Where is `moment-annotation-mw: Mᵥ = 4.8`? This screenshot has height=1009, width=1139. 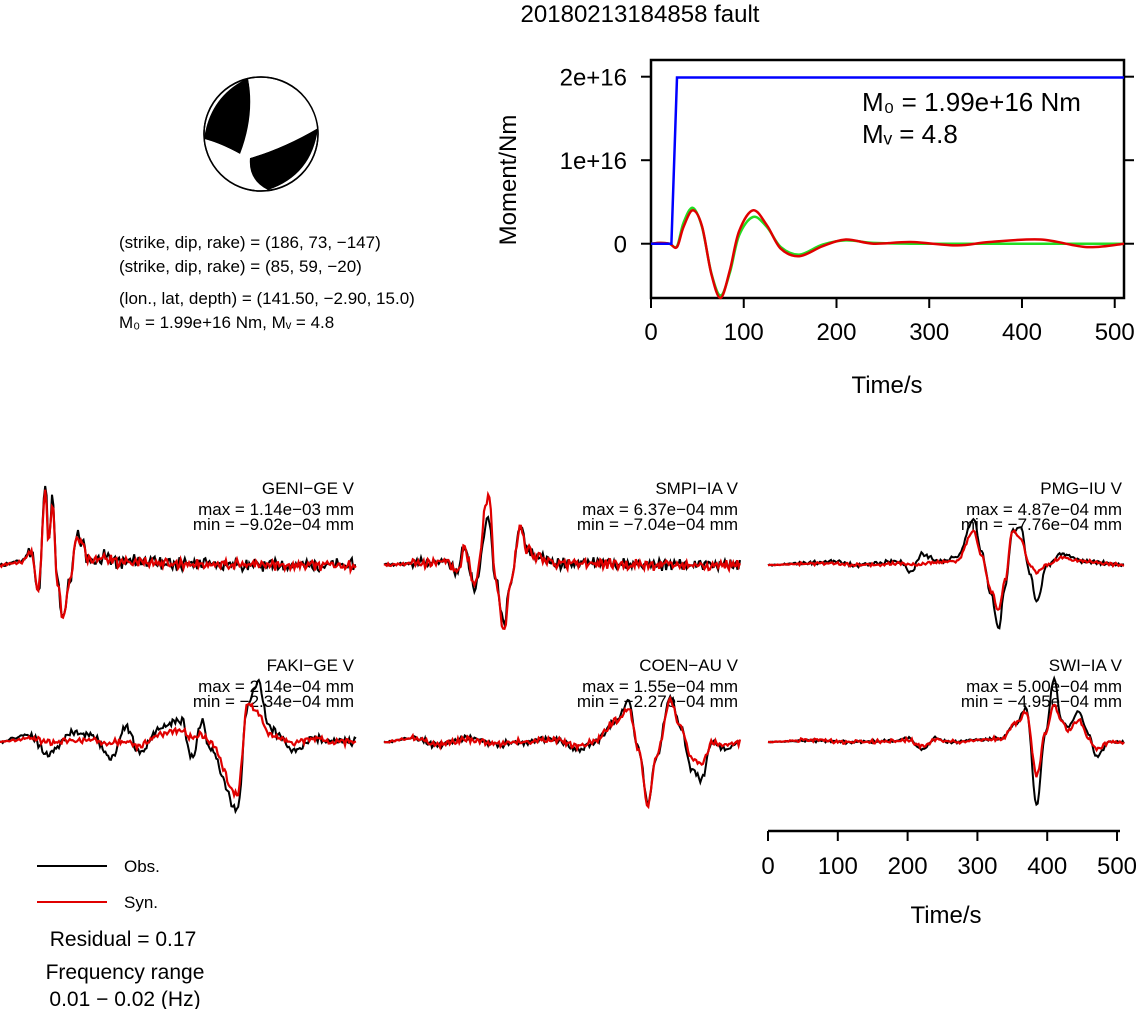 moment-annotation-mw: Mᵥ = 4.8 is located at coordinates (910, 134).